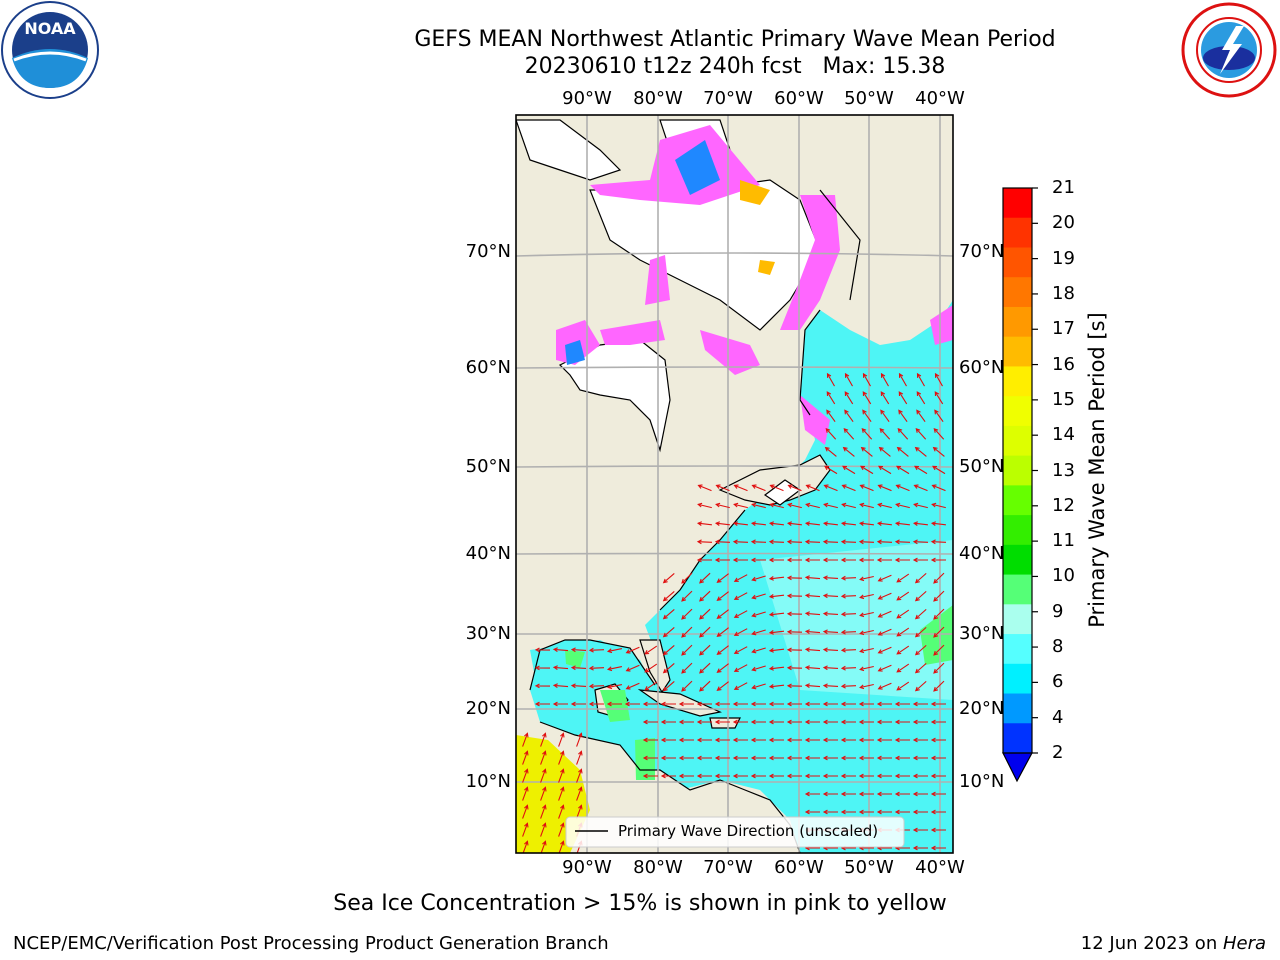  Describe the element at coordinates (1151, 943) in the screenshot. I see `footer-date-text: 12 Jun 2023 on` at that location.